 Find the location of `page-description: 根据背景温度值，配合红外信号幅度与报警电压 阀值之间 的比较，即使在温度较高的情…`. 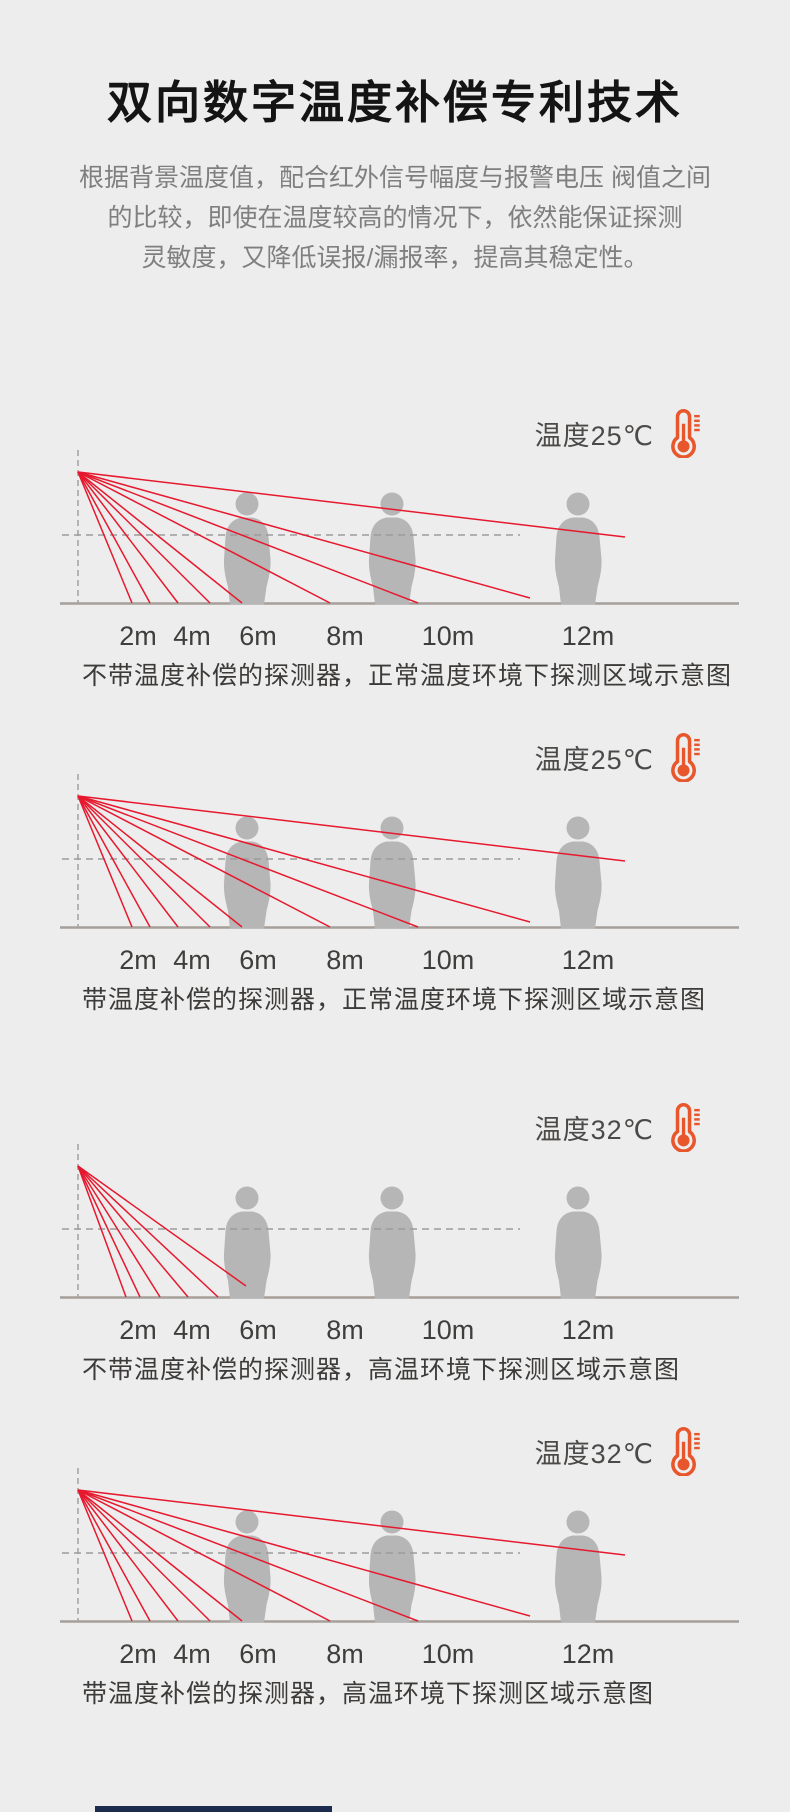

page-description: 根据背景温度值，配合红外信号幅度与报警电压 阀值之间 的比较，即使在温度较高的情… is located at coordinates (395, 218).